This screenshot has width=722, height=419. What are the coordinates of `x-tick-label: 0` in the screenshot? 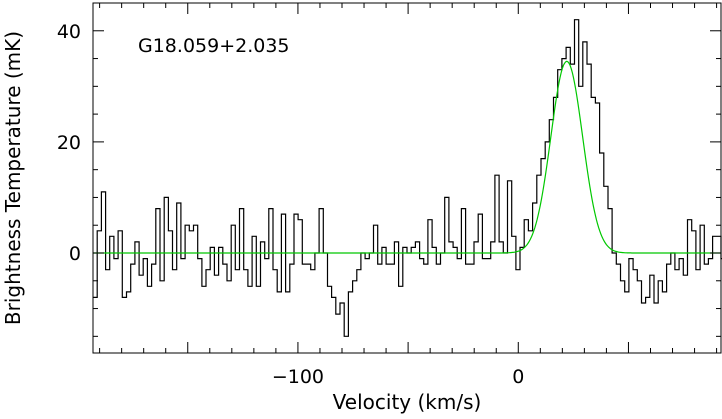 It's located at (518, 377).